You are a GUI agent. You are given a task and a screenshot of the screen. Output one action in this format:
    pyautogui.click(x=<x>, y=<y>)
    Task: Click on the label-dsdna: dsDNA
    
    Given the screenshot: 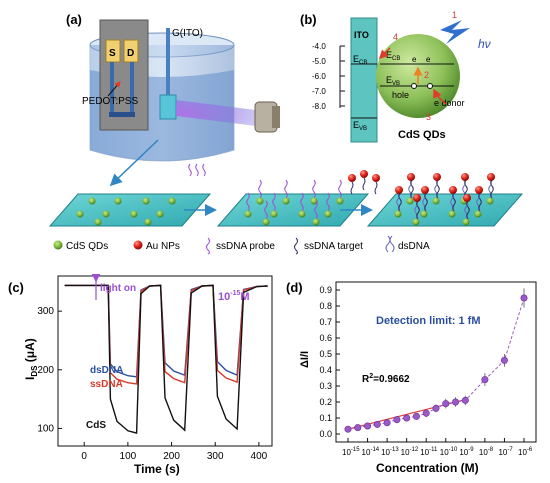 What is the action you would take?
    pyautogui.click(x=106, y=370)
    